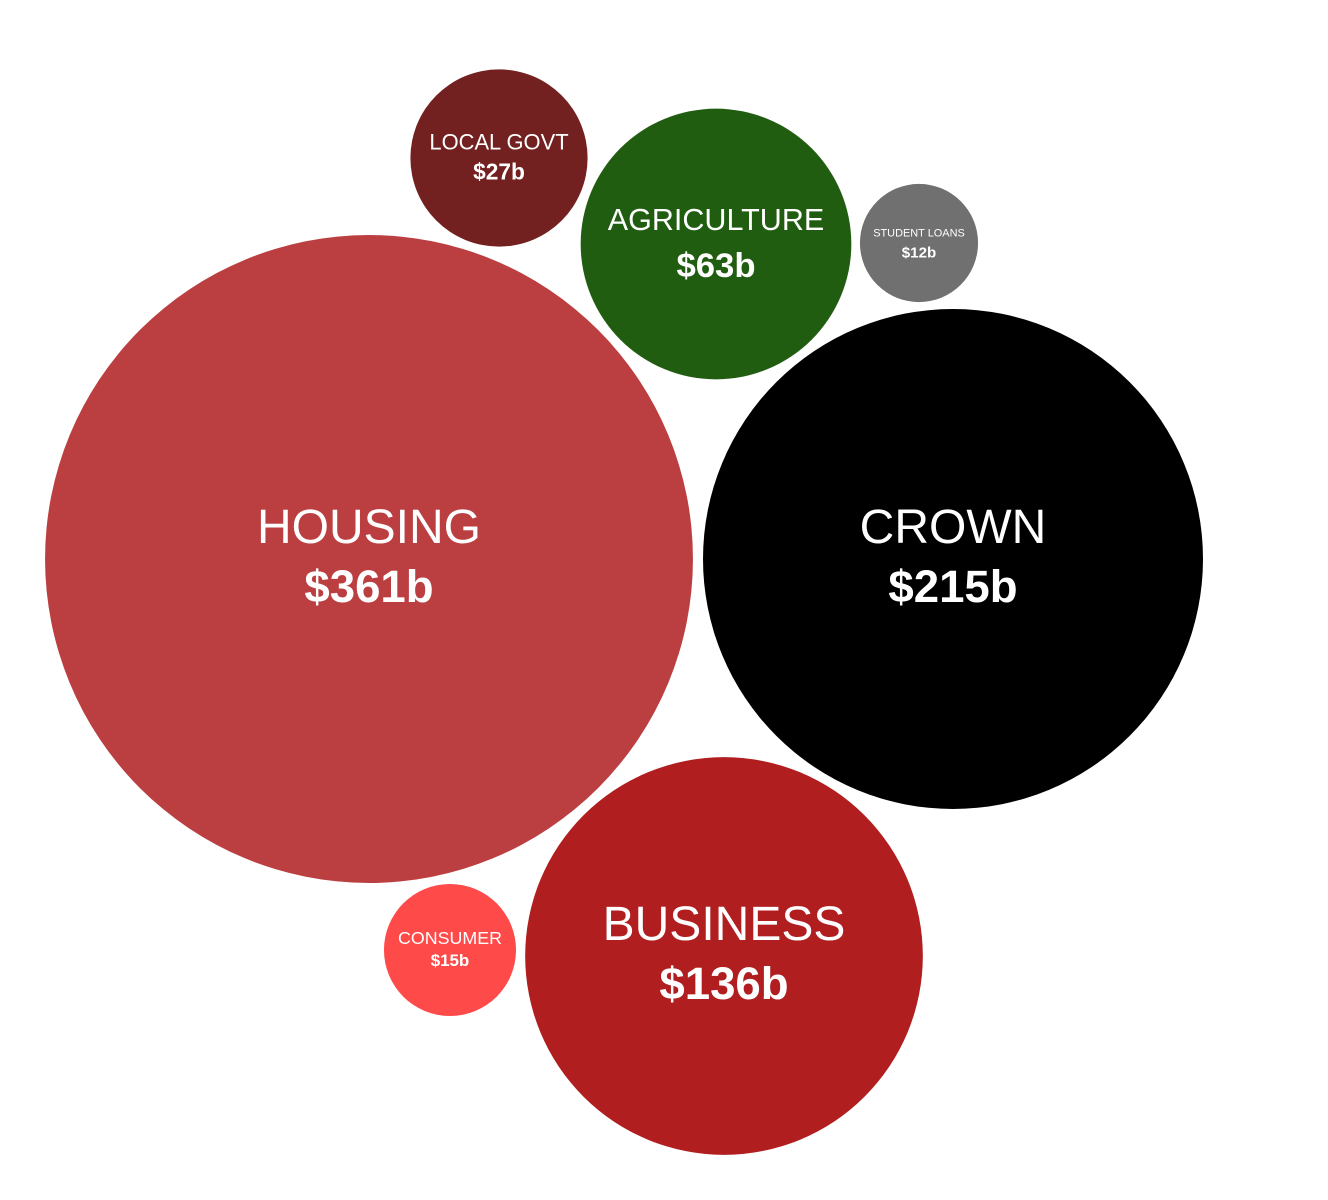  Describe the element at coordinates (450, 938) in the screenshot. I see `bubble-label: CONSUMER` at that location.